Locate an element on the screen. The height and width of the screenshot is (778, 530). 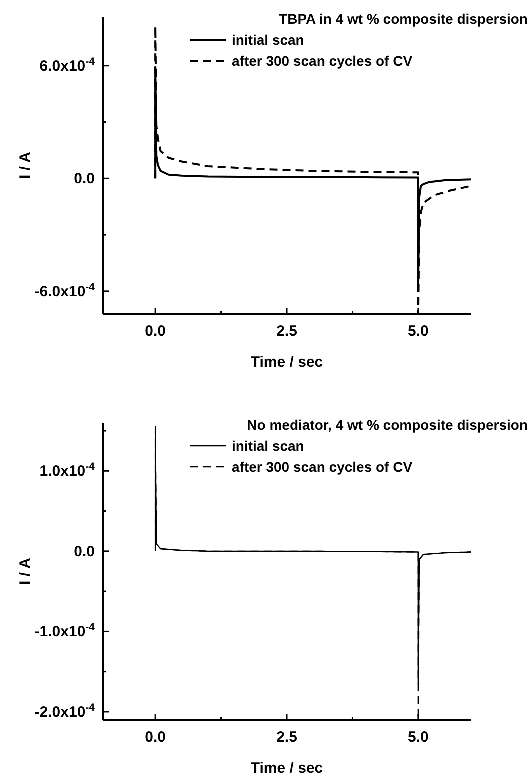
y-tick-label: -6.0x10$^{-4}$ is located at coordinates (65, 290).